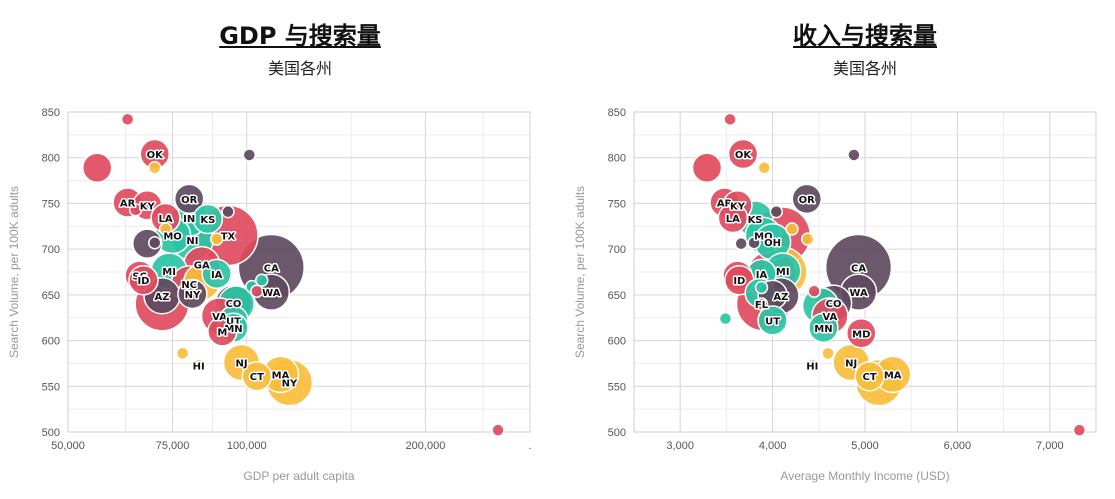 This screenshot has width=1115, height=499. I want to click on x-tick-label: 4,000, so click(773, 446).